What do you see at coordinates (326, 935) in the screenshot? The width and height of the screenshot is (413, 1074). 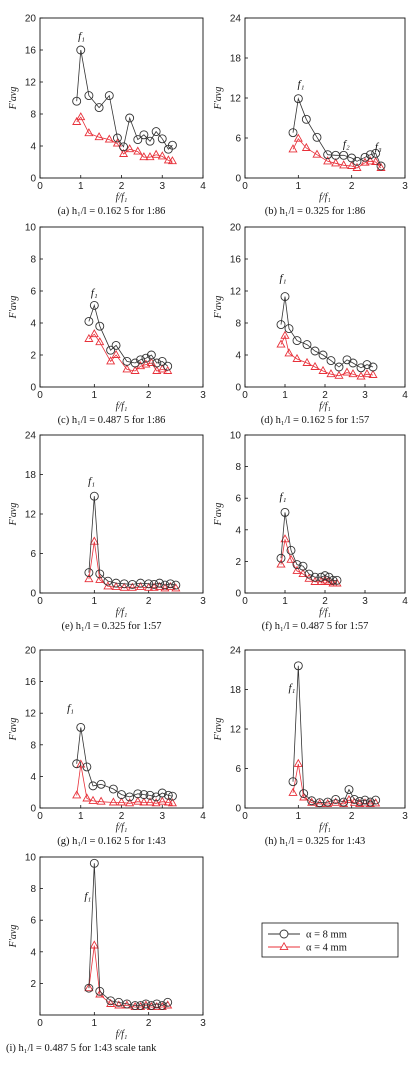 I see `legend-label: α = 8 mm` at bounding box center [326, 935].